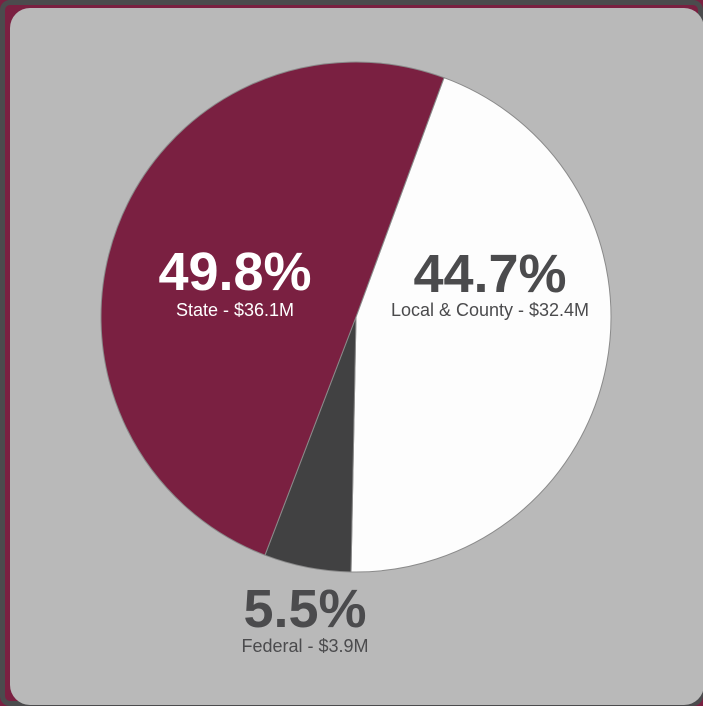  Describe the element at coordinates (304, 646) in the screenshot. I see `slice-amount-label-federal: Federal - $3.9M` at that location.